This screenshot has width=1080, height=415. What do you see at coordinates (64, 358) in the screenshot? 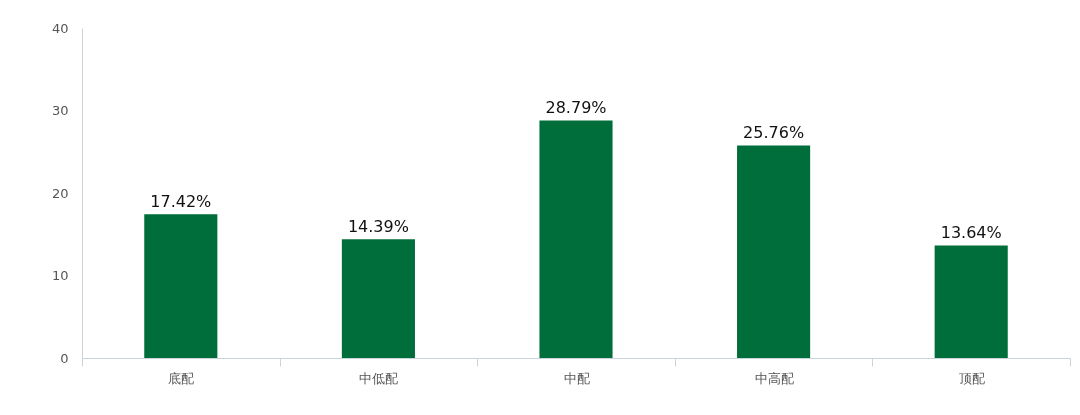
I see `y-tick-label: 0` at bounding box center [64, 358].